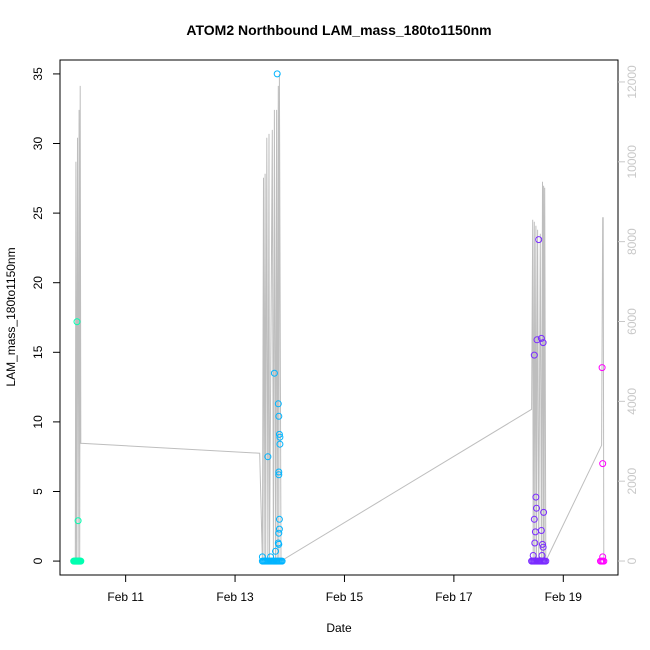 The width and height of the screenshot is (650, 650). What do you see at coordinates (339, 628) in the screenshot?
I see `x-axis-label: Date` at bounding box center [339, 628].